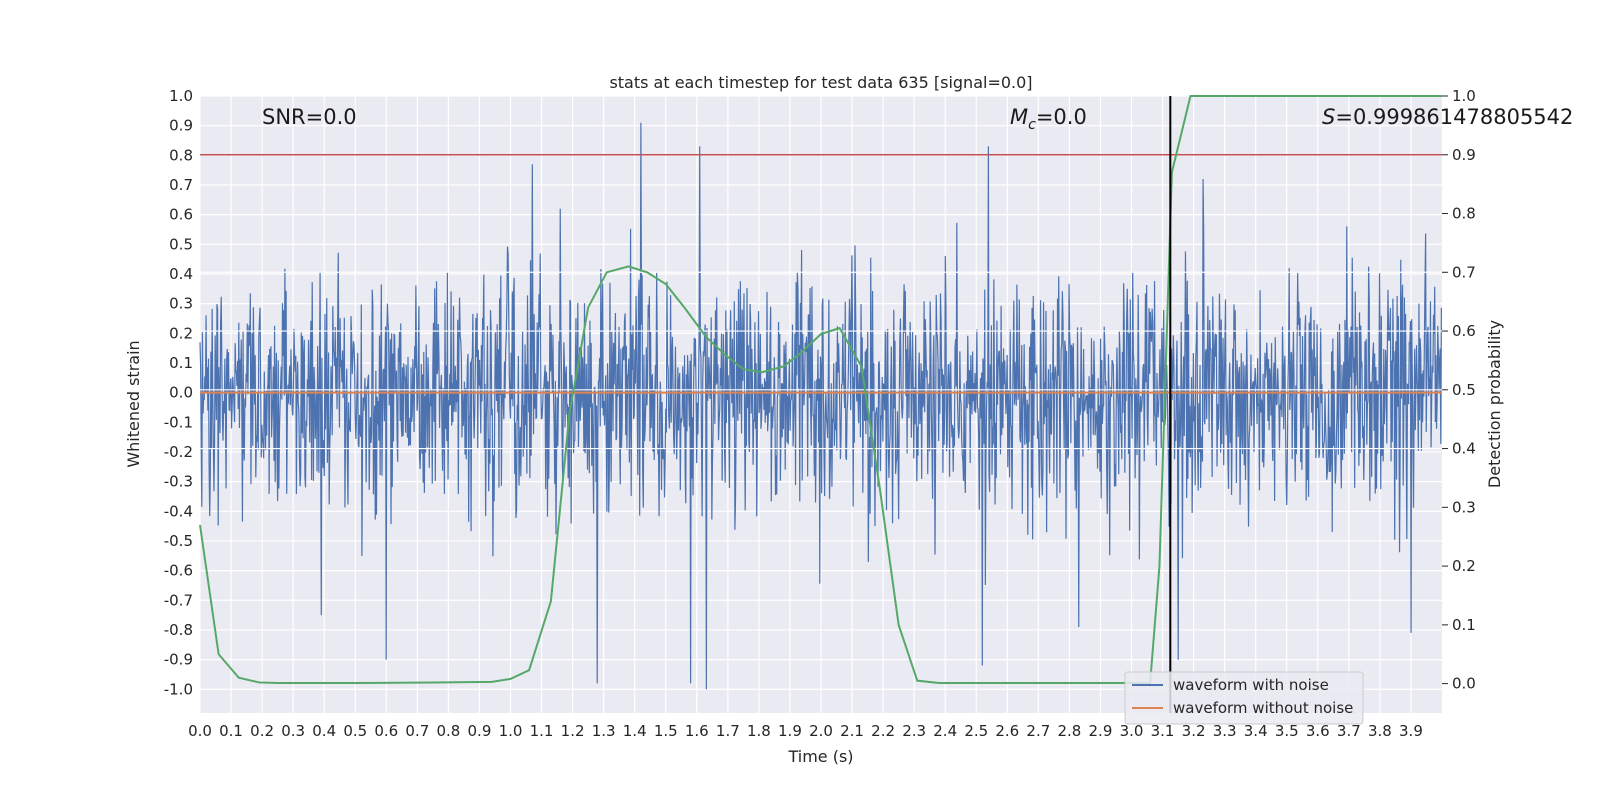 This screenshot has width=1600, height=804. What do you see at coordinates (133, 403) in the screenshot?
I see `y-axis-label: Whitened strain` at bounding box center [133, 403].